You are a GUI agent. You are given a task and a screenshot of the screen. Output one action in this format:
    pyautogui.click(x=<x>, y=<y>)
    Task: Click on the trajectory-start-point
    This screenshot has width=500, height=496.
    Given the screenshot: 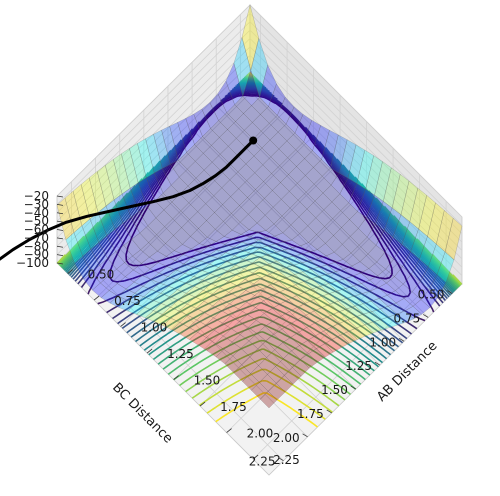 What is the action you would take?
    pyautogui.click(x=253, y=140)
    